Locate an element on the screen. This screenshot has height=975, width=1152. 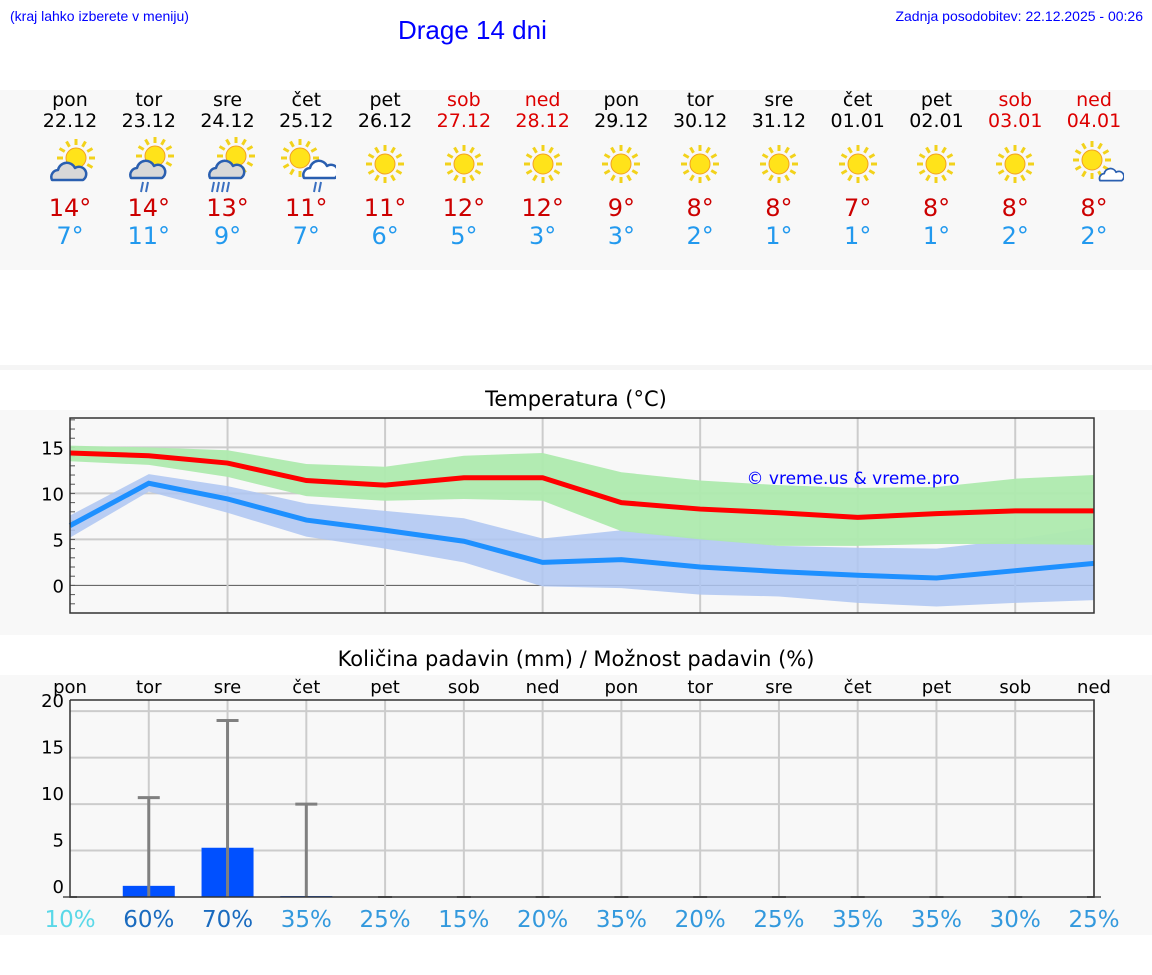
day-name: sre is located at coordinates (228, 100).